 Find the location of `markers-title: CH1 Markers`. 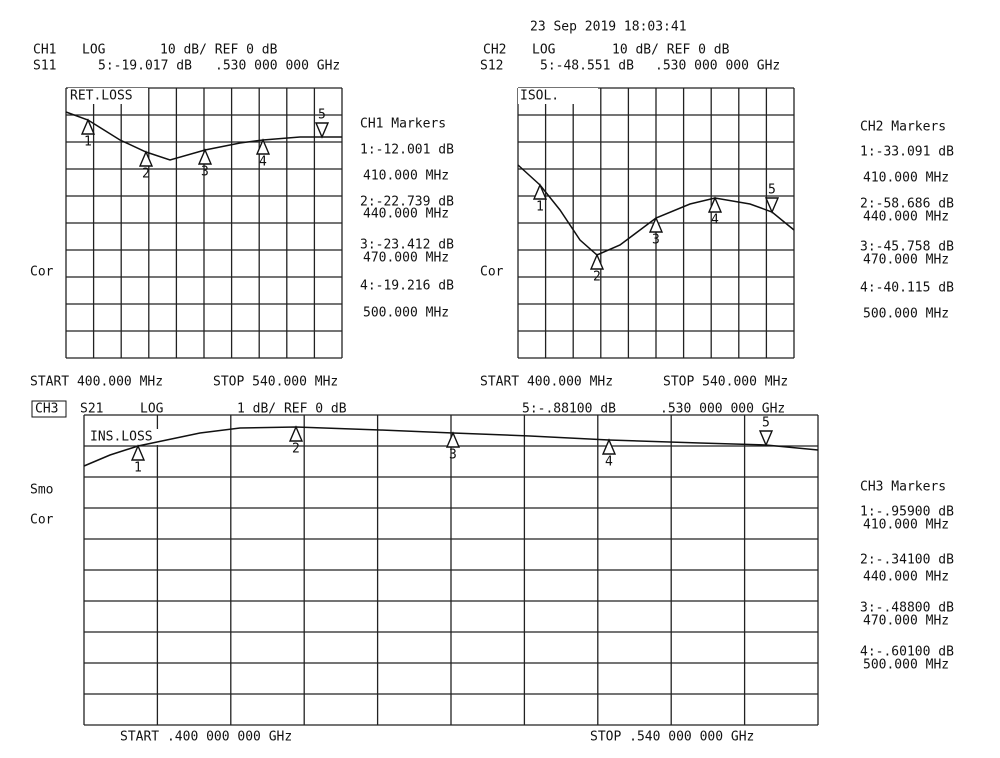

markers-title: CH1 Markers is located at coordinates (403, 124).